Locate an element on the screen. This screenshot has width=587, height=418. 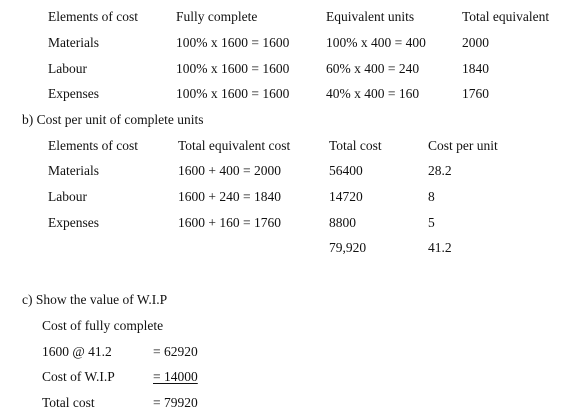
a-row-expenses-label: Expenses is located at coordinates (73, 93).